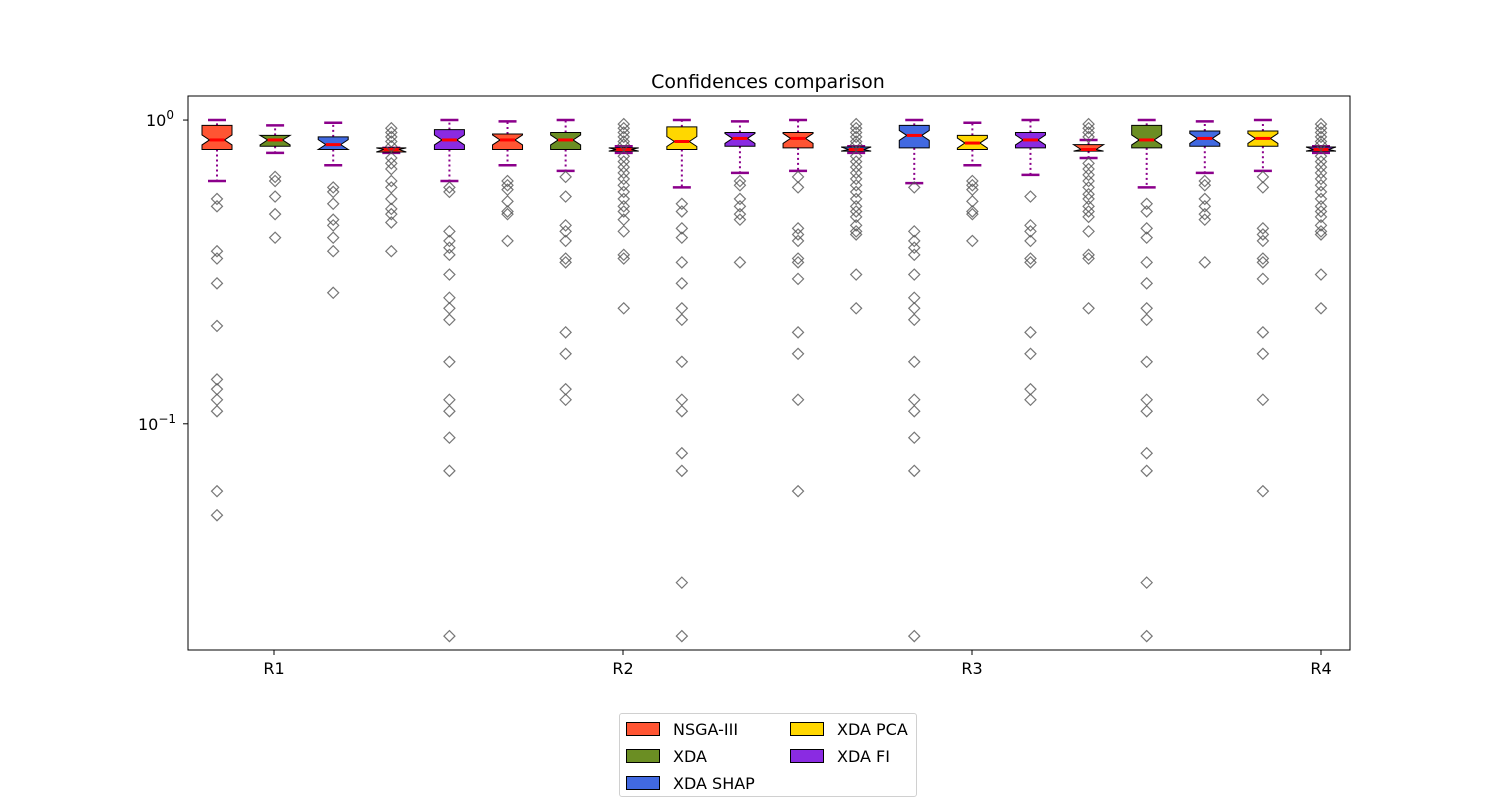  Describe the element at coordinates (160, 119) in the screenshot. I see `y-tick-label: 100` at that location.